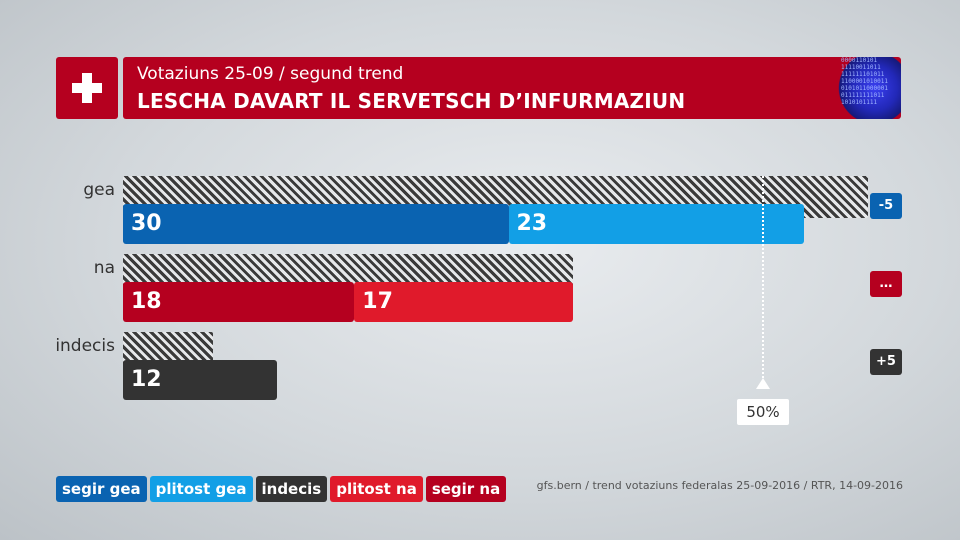 This screenshot has width=960, height=540. Describe the element at coordinates (763, 277) in the screenshot. I see `fifty-percent-line` at that location.